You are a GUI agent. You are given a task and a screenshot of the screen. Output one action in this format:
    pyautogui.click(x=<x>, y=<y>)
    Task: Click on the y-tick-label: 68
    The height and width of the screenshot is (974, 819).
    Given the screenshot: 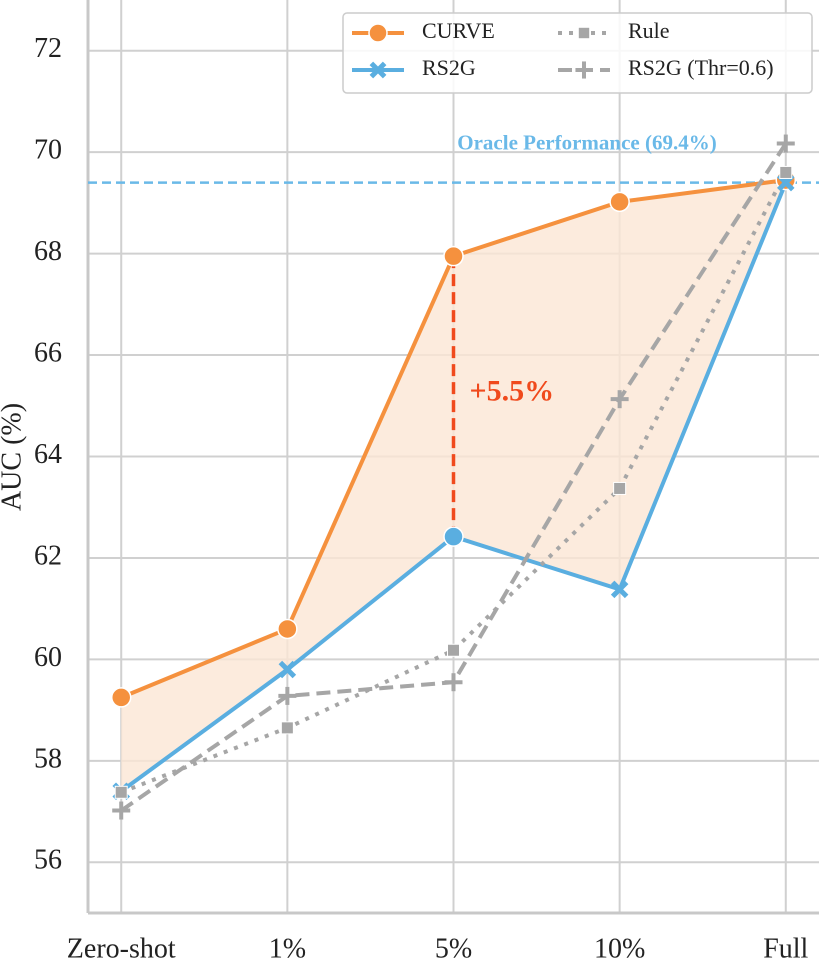 What is the action you would take?
    pyautogui.click(x=48, y=251)
    